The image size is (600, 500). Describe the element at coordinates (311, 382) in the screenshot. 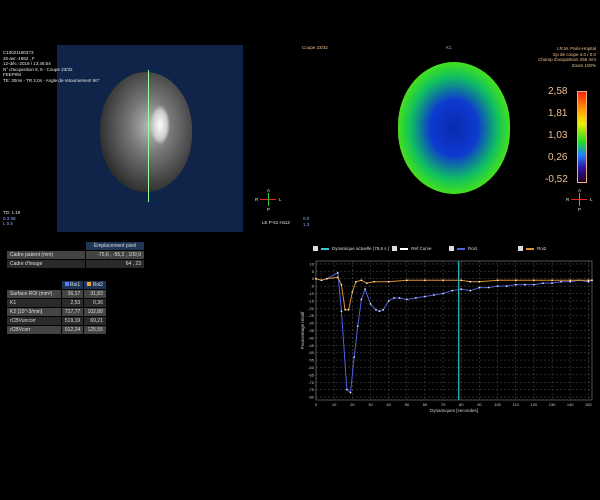

I see `y-tick-label: -70` at that location.